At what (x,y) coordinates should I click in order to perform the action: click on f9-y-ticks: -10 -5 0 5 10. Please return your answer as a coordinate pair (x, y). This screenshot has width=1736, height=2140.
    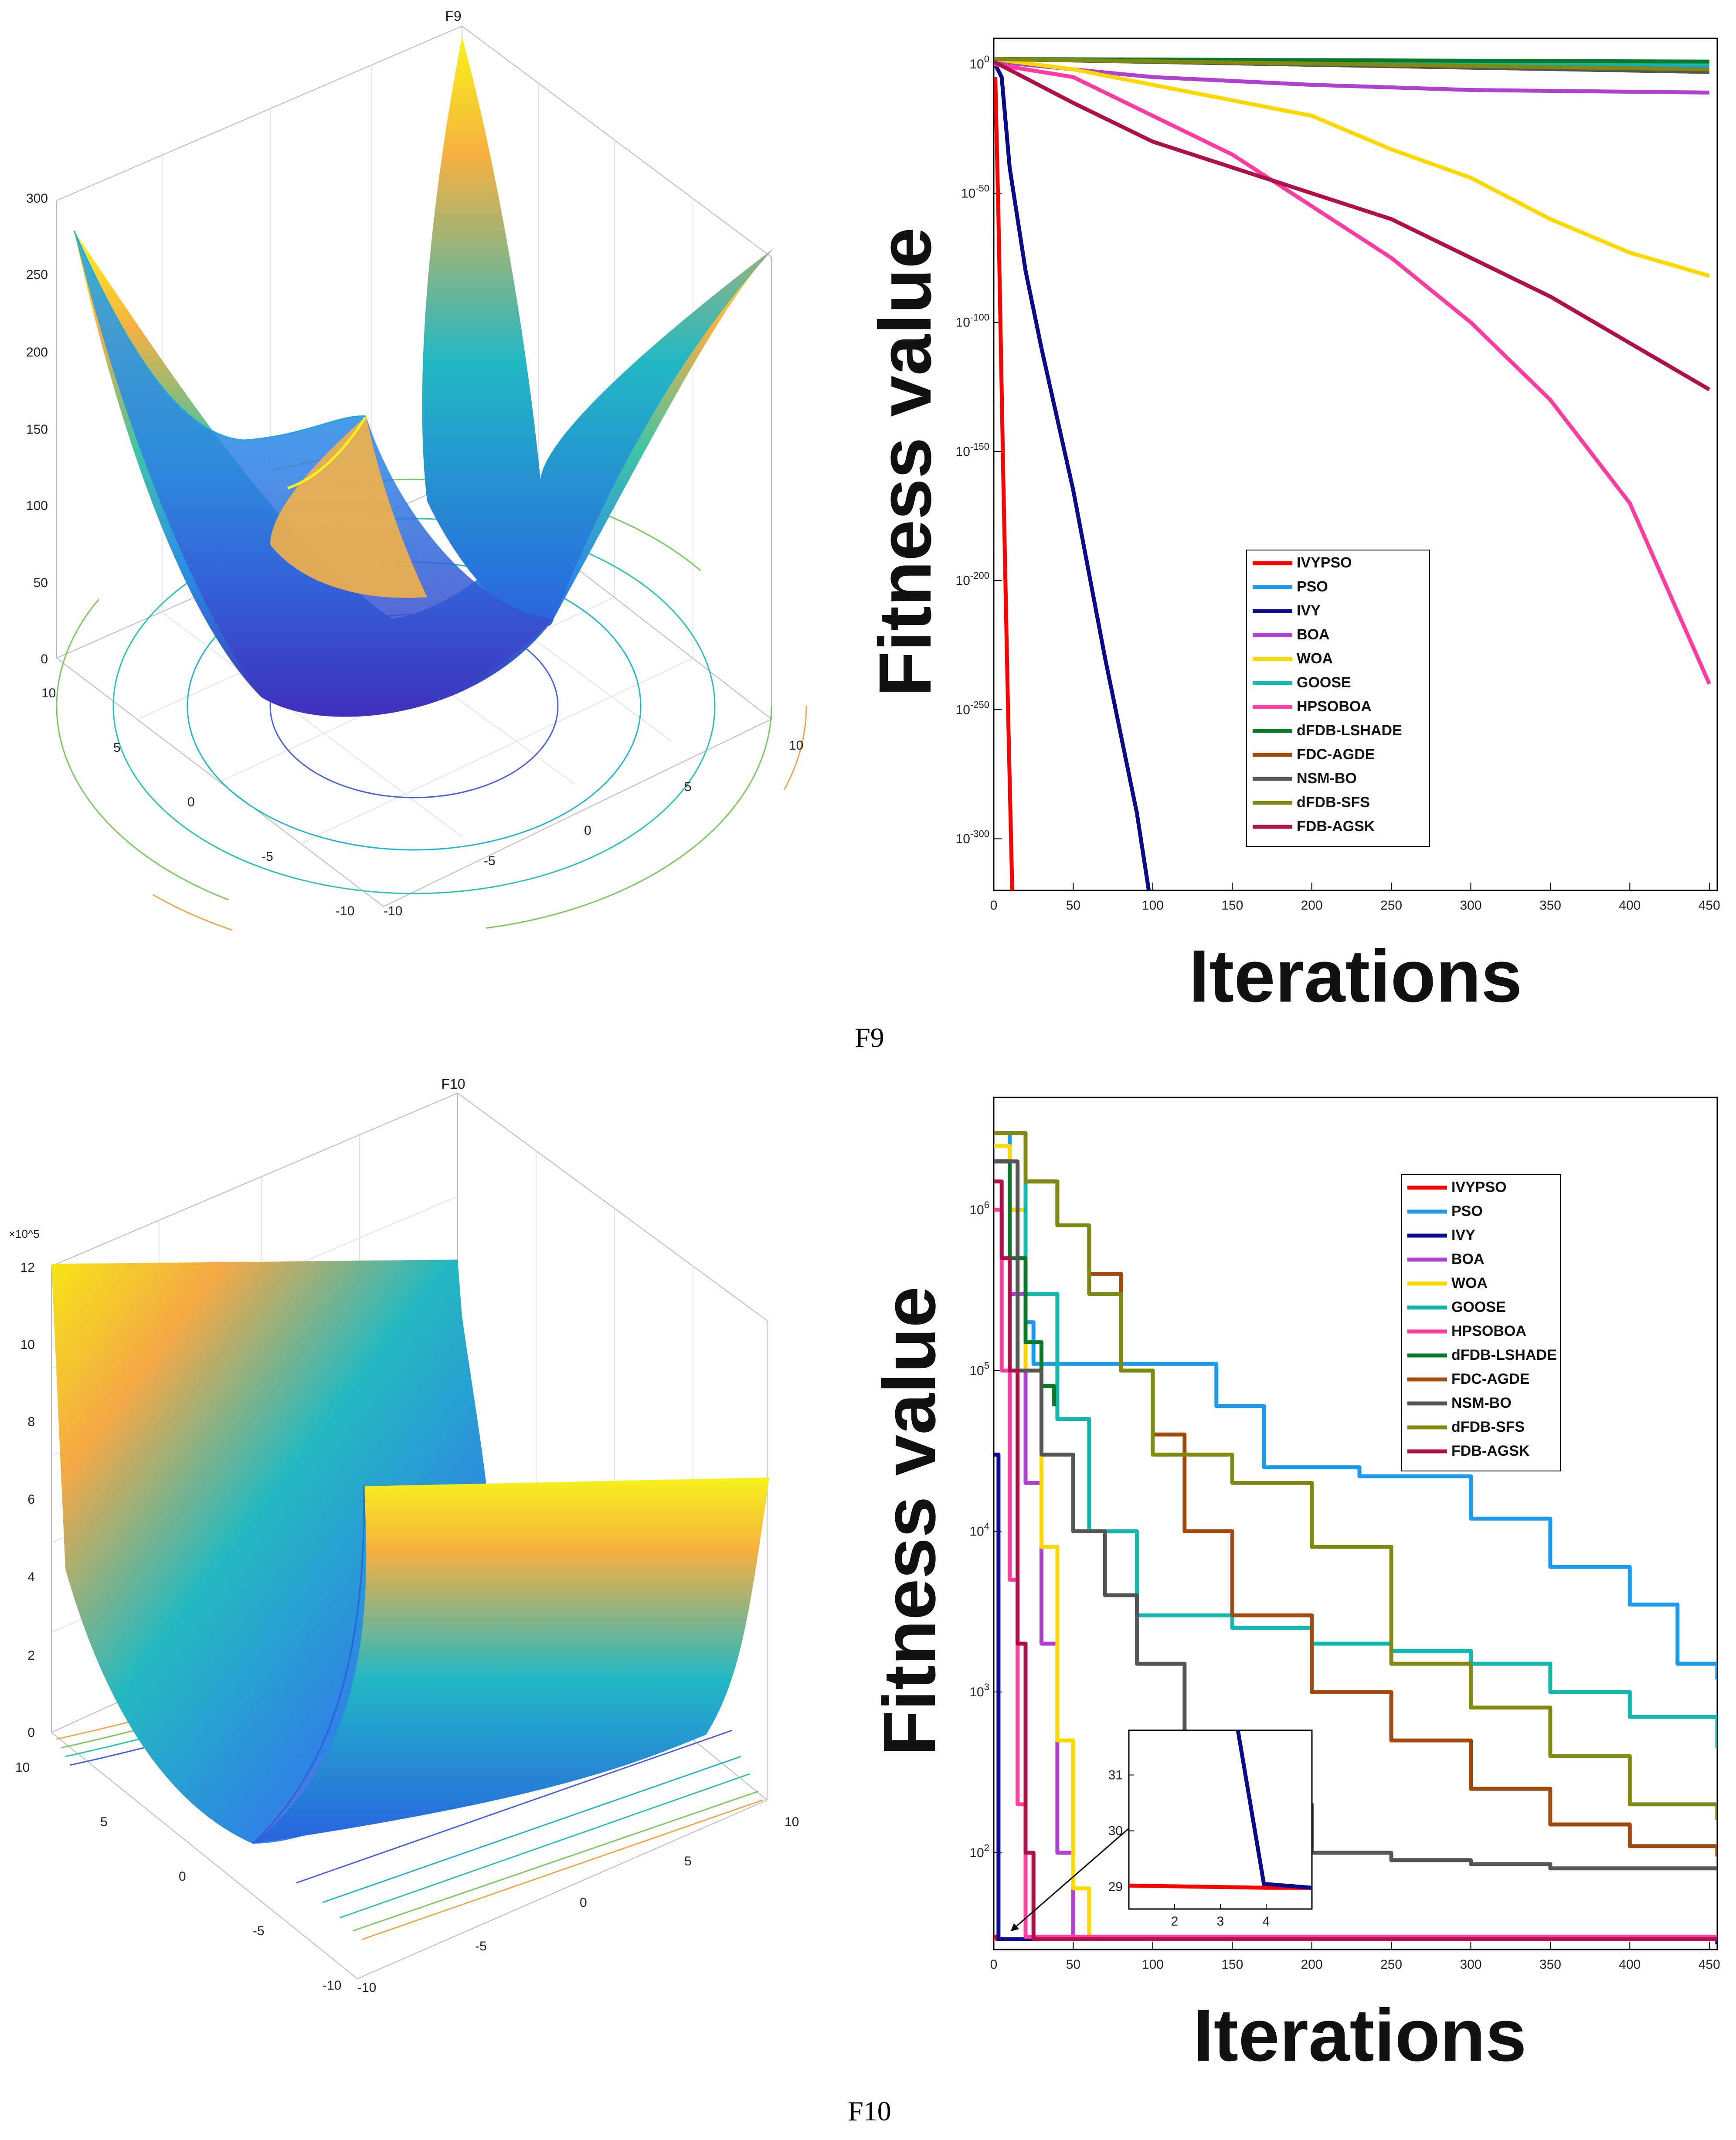
    Looking at the image, I should click on (594, 828).